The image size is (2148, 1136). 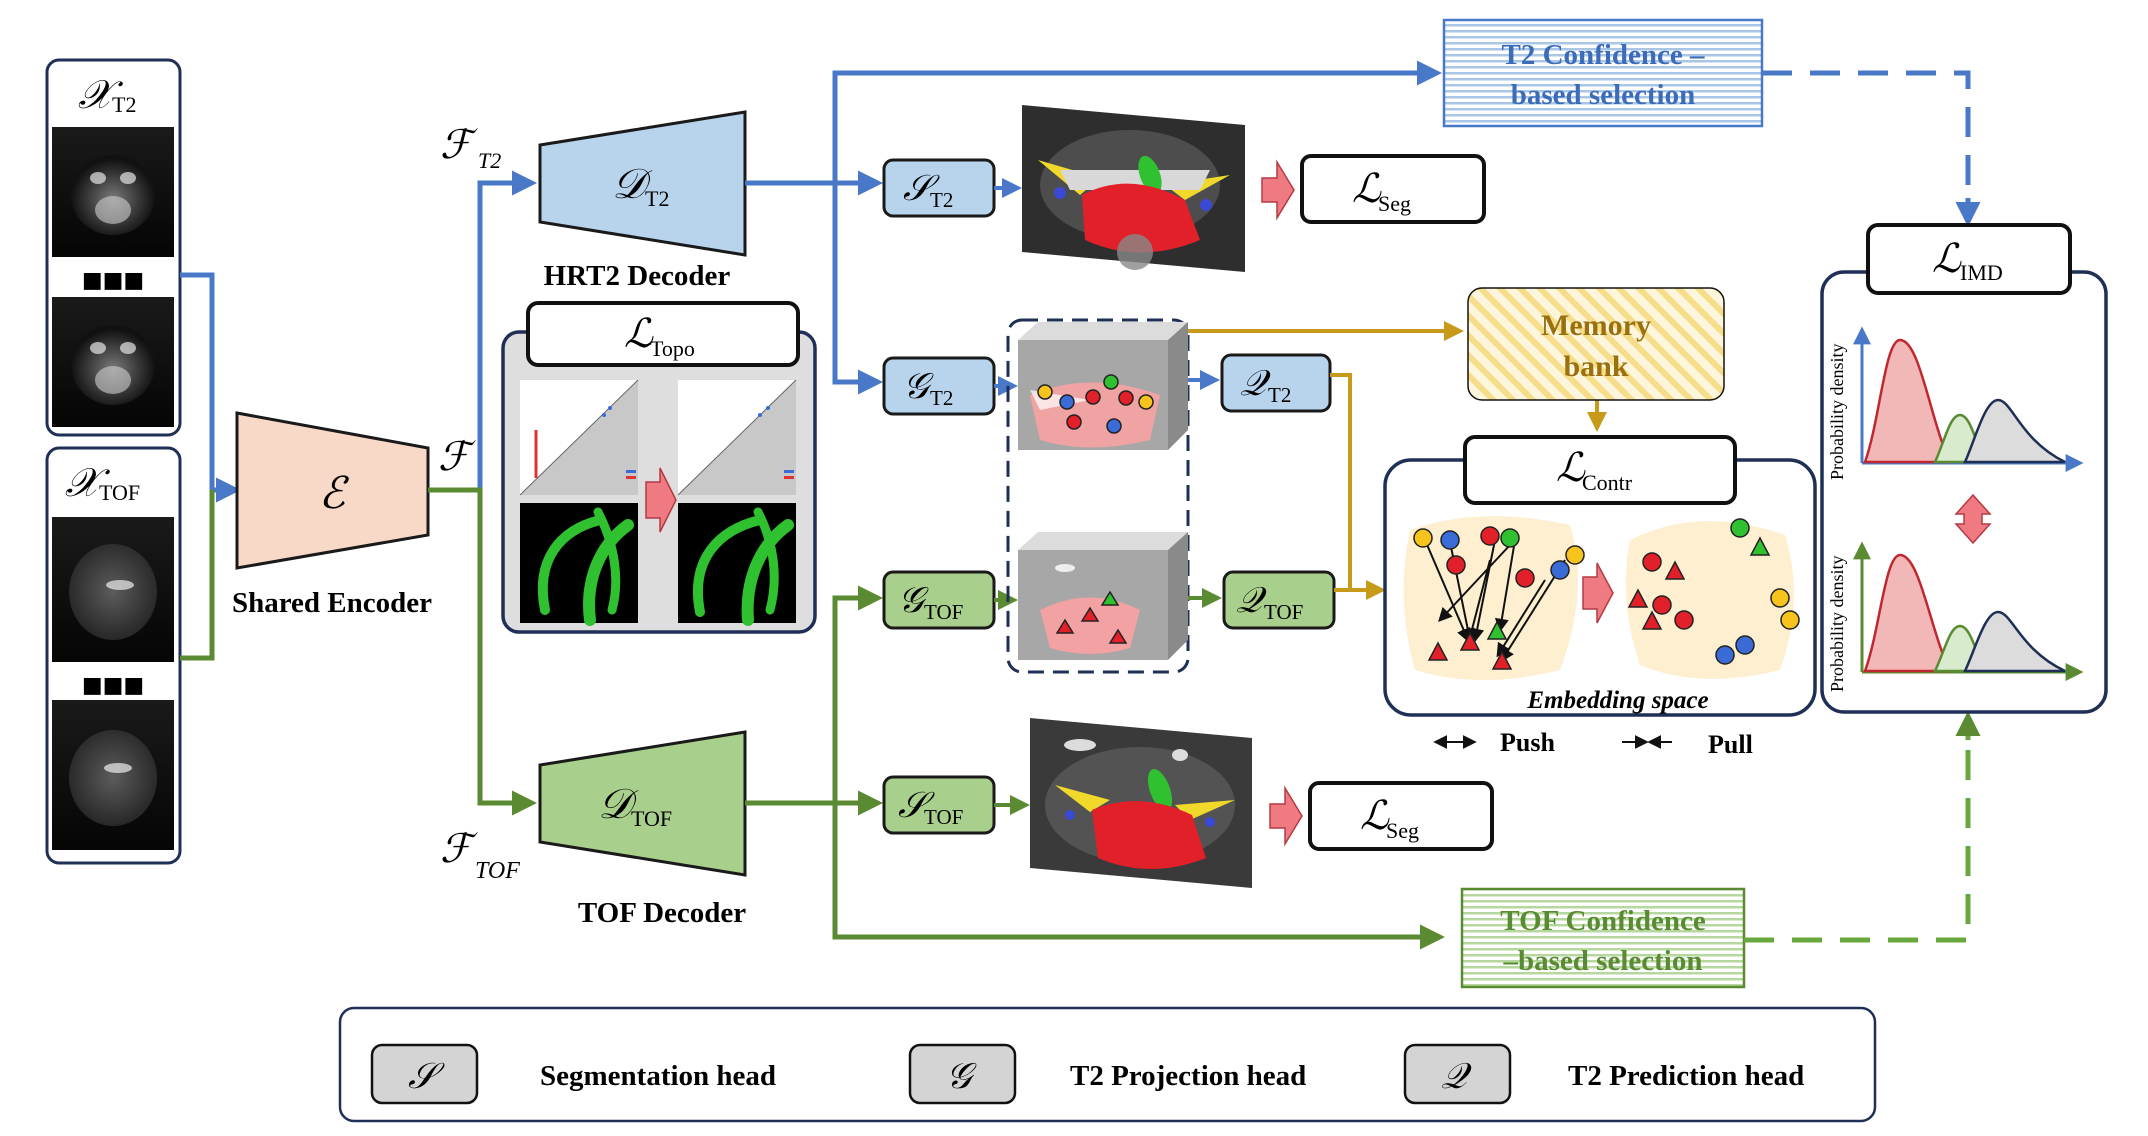 I want to click on legend-g-swatch, so click(x=962, y=1074).